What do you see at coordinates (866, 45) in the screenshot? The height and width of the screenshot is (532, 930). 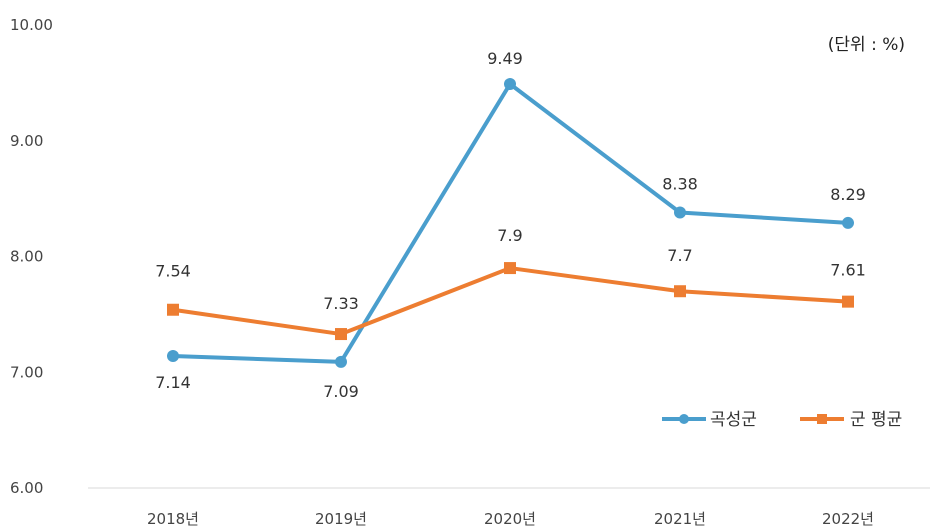 I see `unit-label: (단위 : %)` at bounding box center [866, 45].